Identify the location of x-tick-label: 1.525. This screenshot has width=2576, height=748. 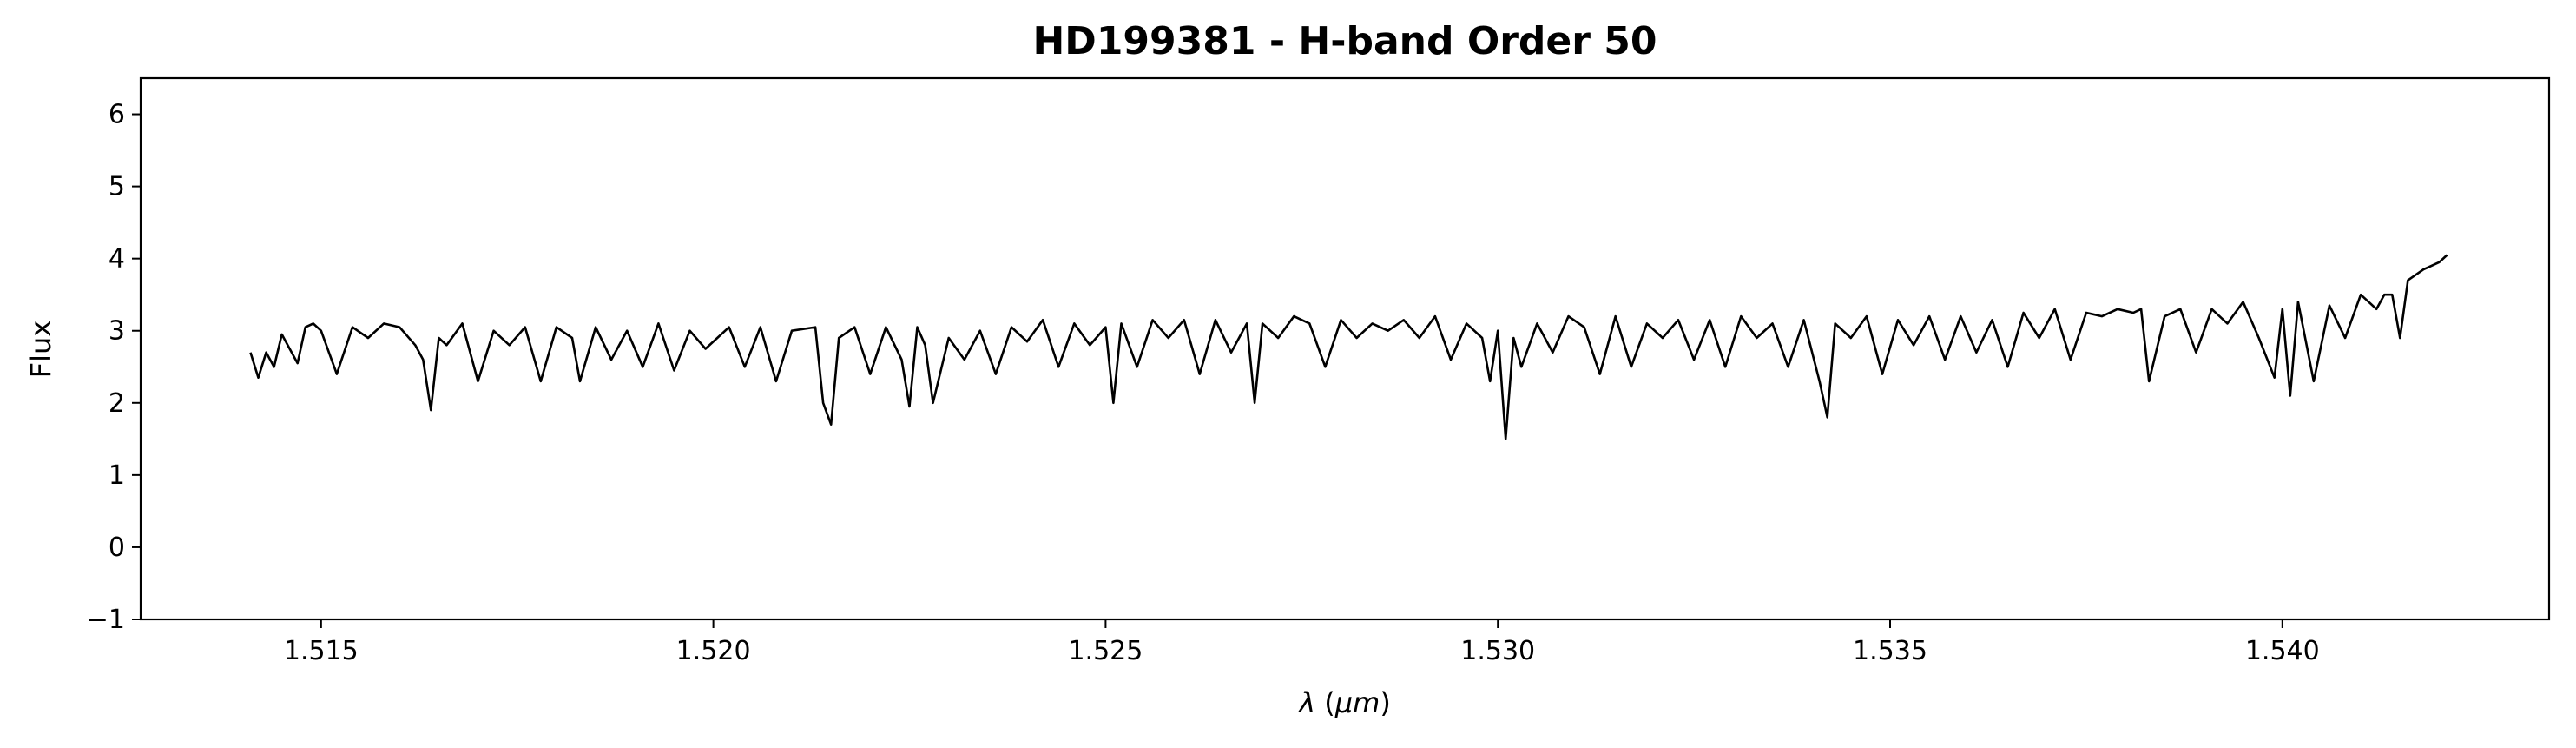
(1105, 651).